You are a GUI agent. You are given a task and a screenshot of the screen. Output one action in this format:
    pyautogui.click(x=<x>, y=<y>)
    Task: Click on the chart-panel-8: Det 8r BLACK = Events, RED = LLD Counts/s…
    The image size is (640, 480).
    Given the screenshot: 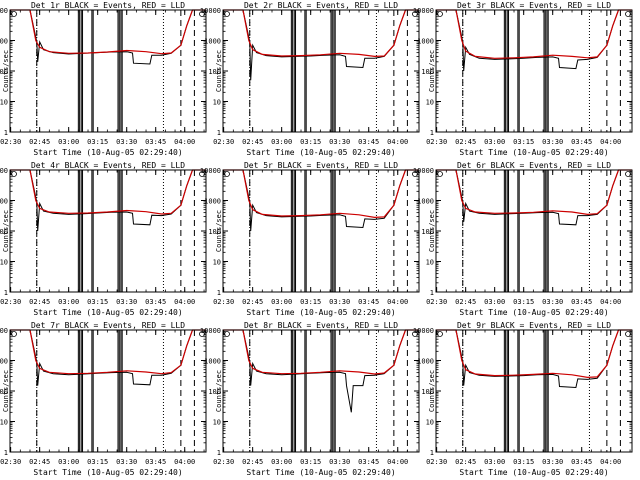 What is the action you would take?
    pyautogui.click(x=310, y=399)
    